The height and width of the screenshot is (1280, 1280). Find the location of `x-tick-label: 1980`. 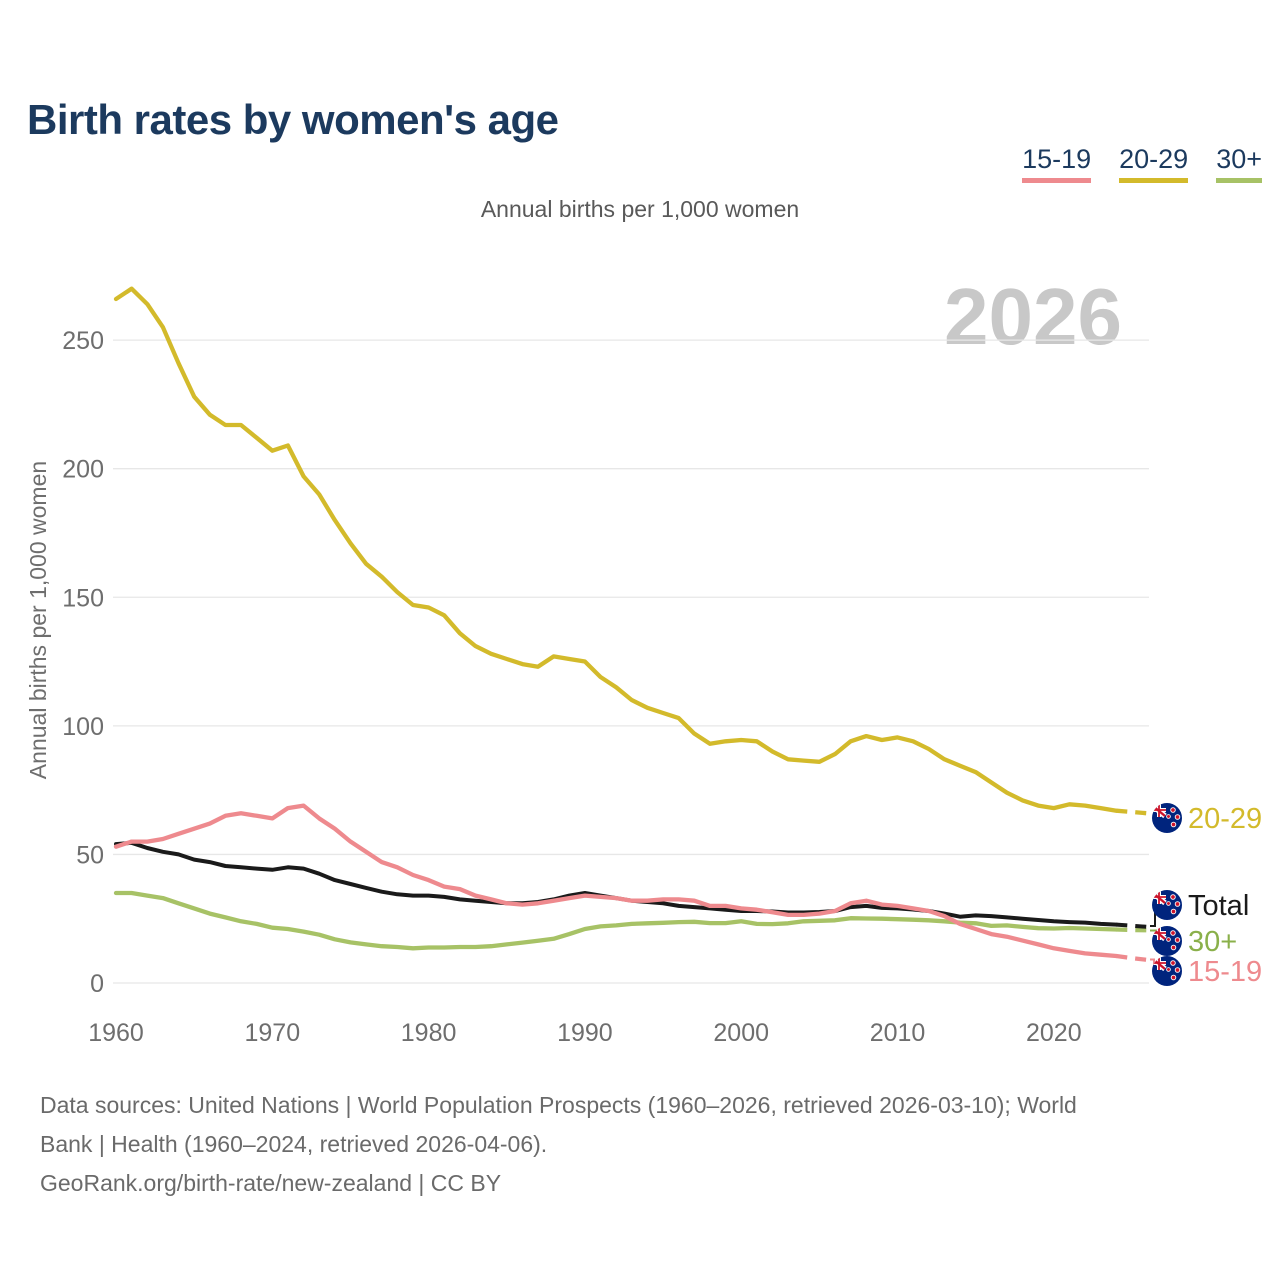

x-tick-label: 1980 is located at coordinates (429, 1033).